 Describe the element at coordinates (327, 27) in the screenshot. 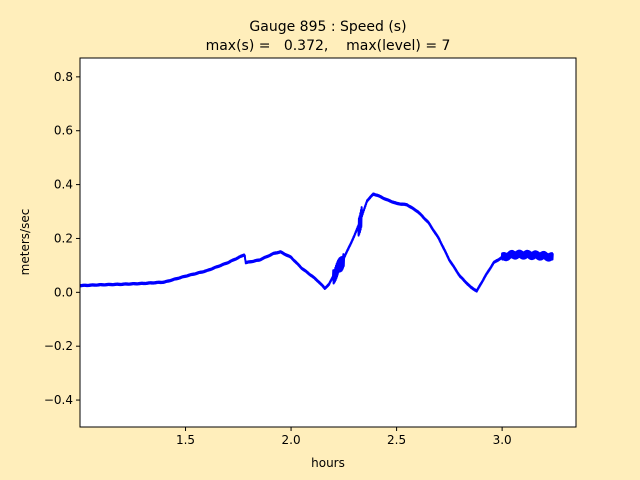

I see `chart-title: Gauge 895 : Speed (s)` at that location.